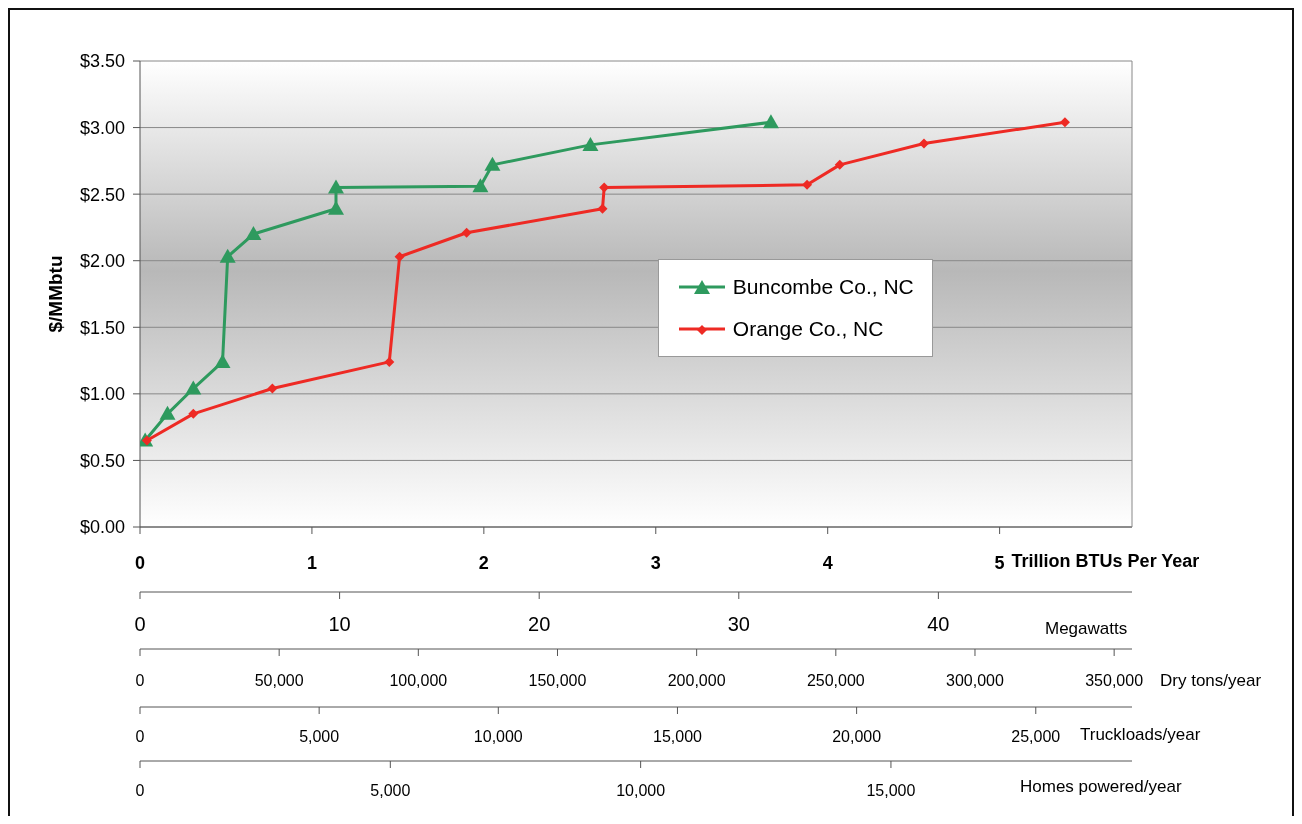 This screenshot has height=824, width=1302. I want to click on text: 20,000, so click(857, 736).